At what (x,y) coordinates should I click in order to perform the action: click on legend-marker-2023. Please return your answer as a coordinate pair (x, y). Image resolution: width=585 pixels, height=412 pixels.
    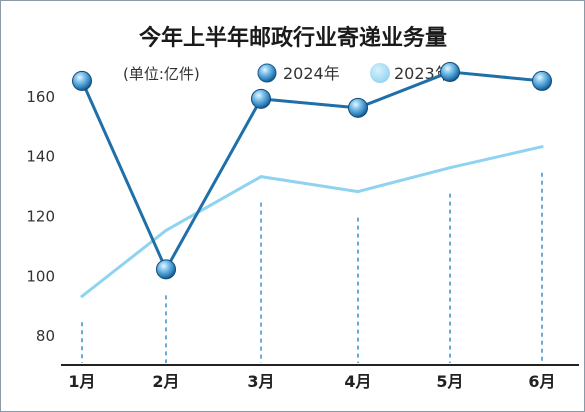
    Looking at the image, I should click on (380, 73).